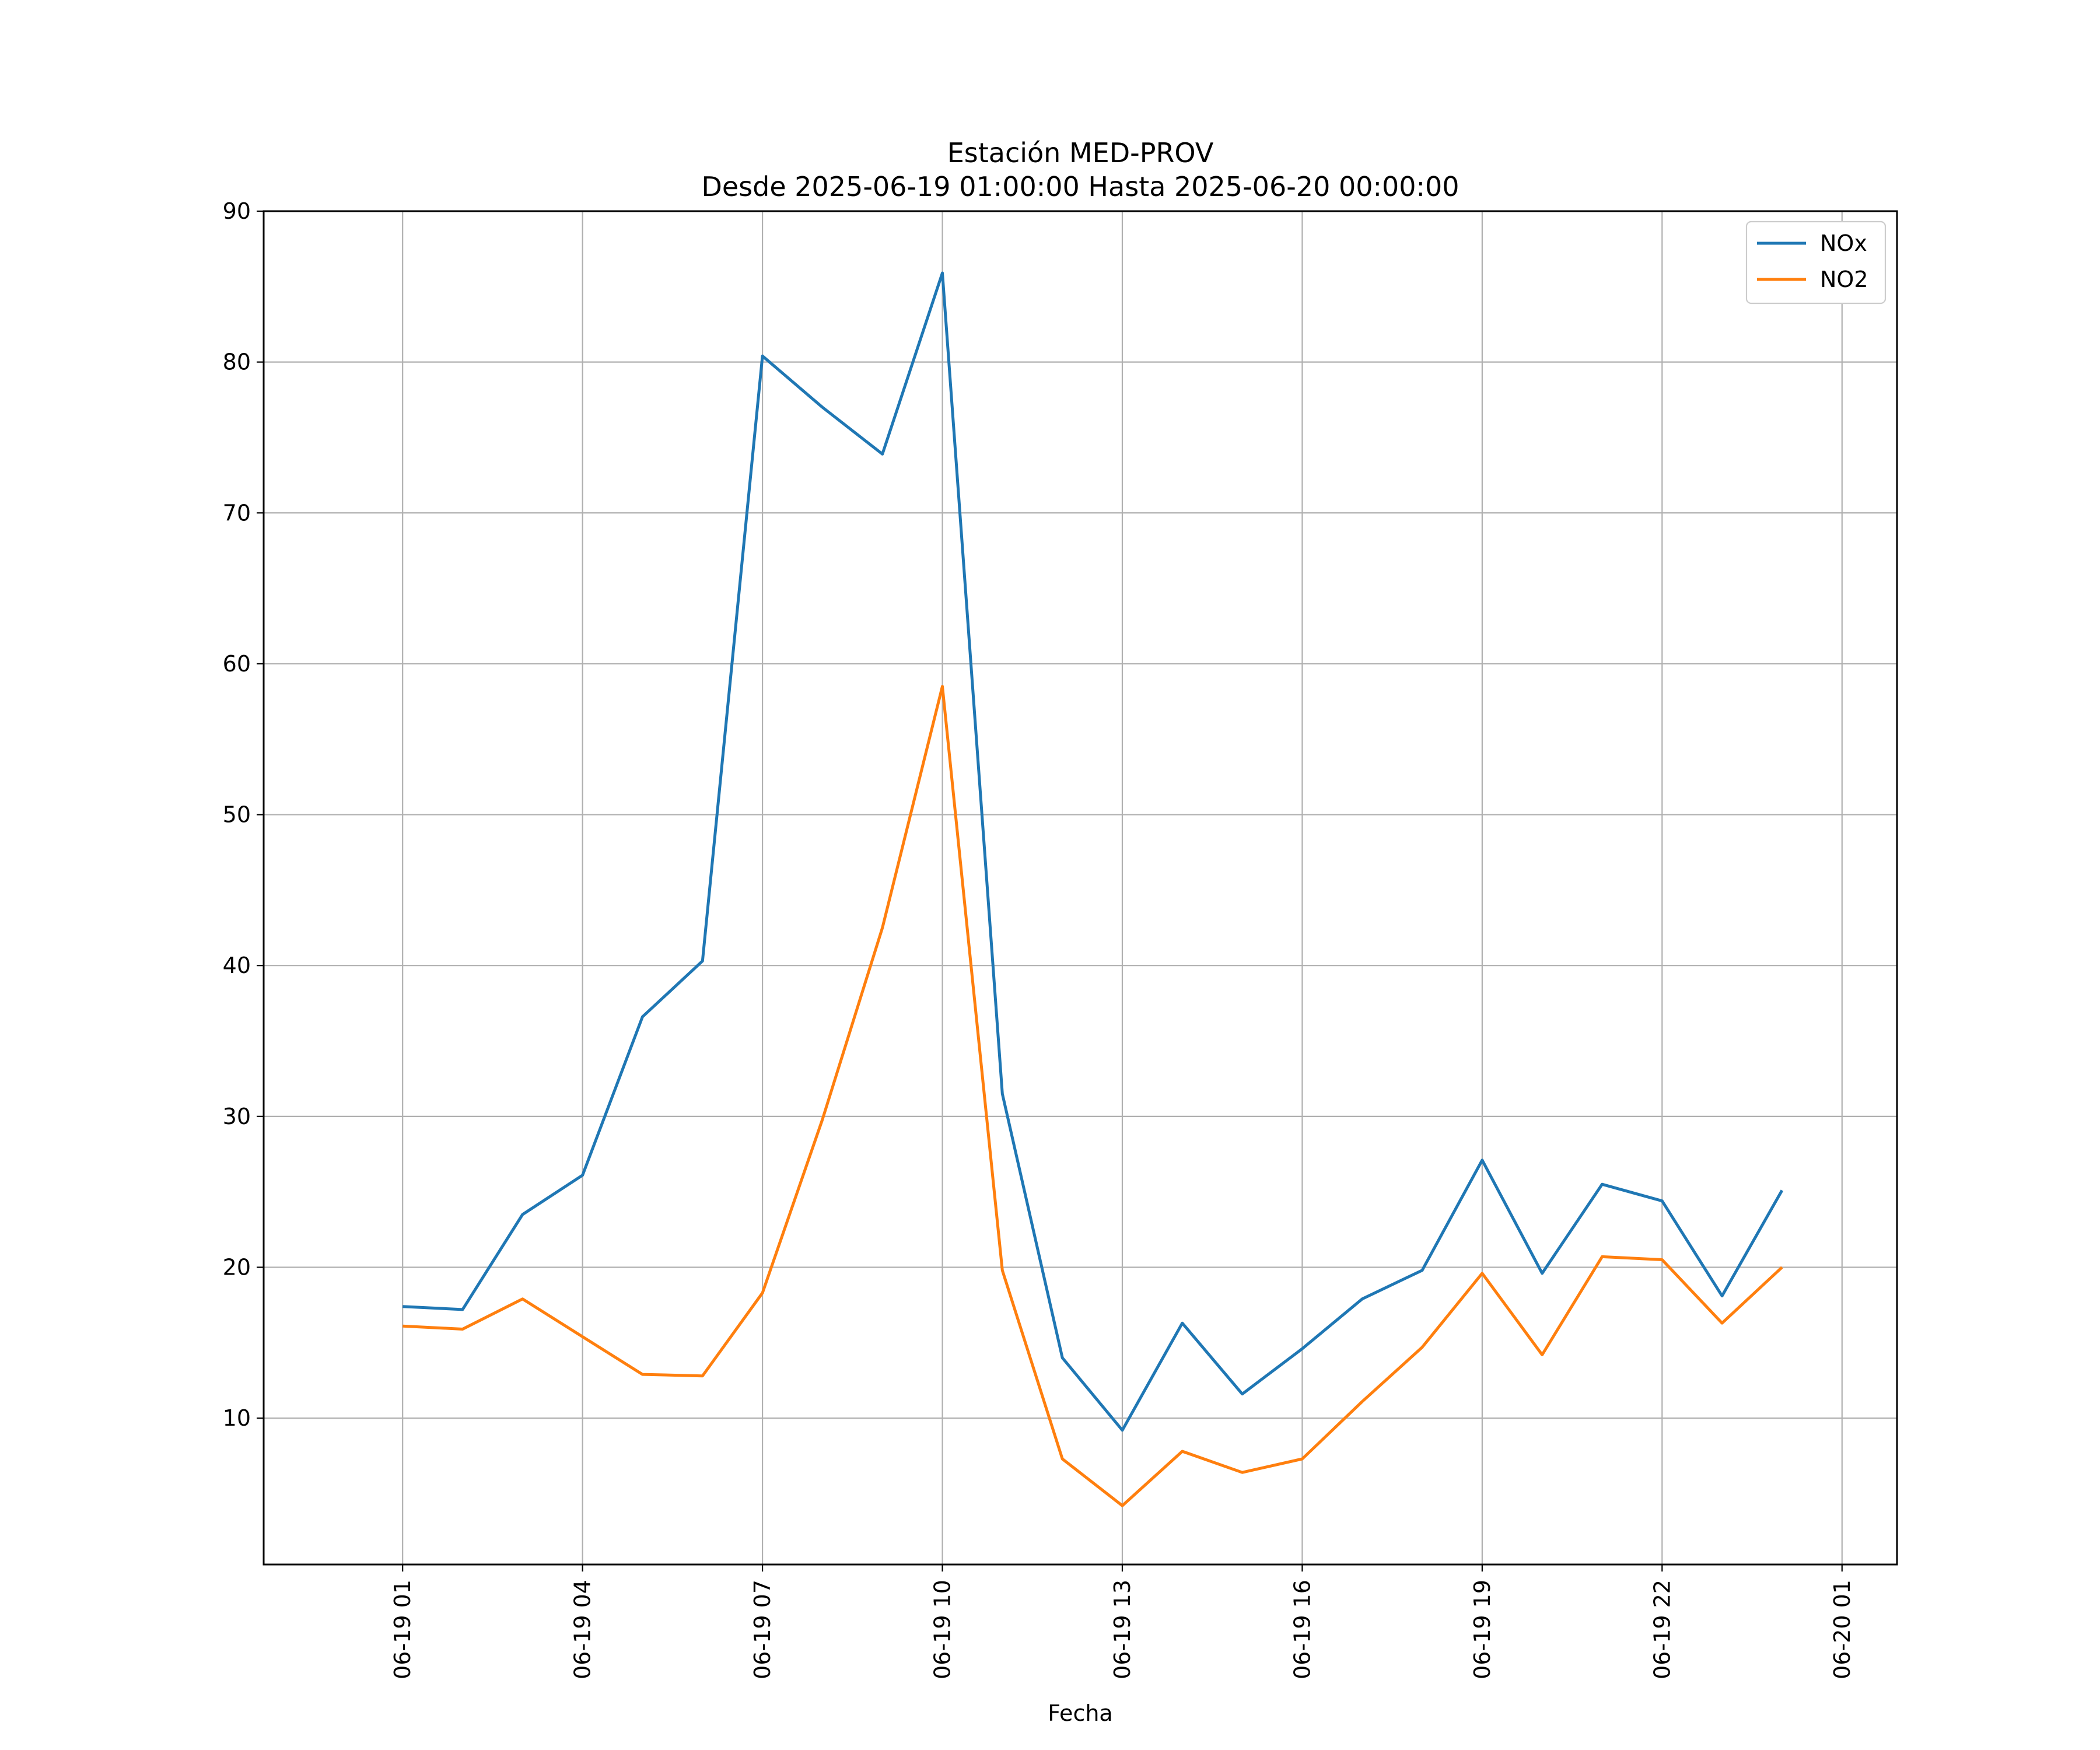 The image size is (2100, 1750). I want to click on y-tick-label: 10, so click(237, 1418).